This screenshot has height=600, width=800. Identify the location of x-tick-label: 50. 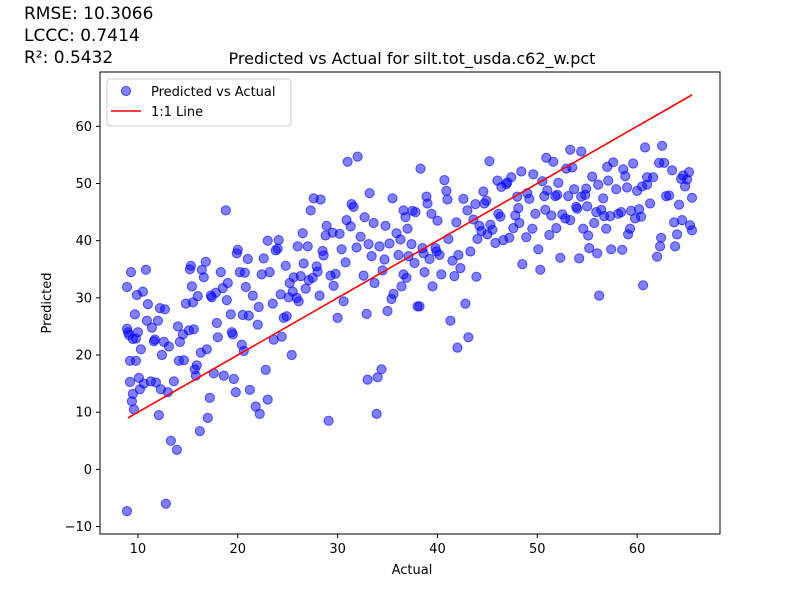
(537, 549).